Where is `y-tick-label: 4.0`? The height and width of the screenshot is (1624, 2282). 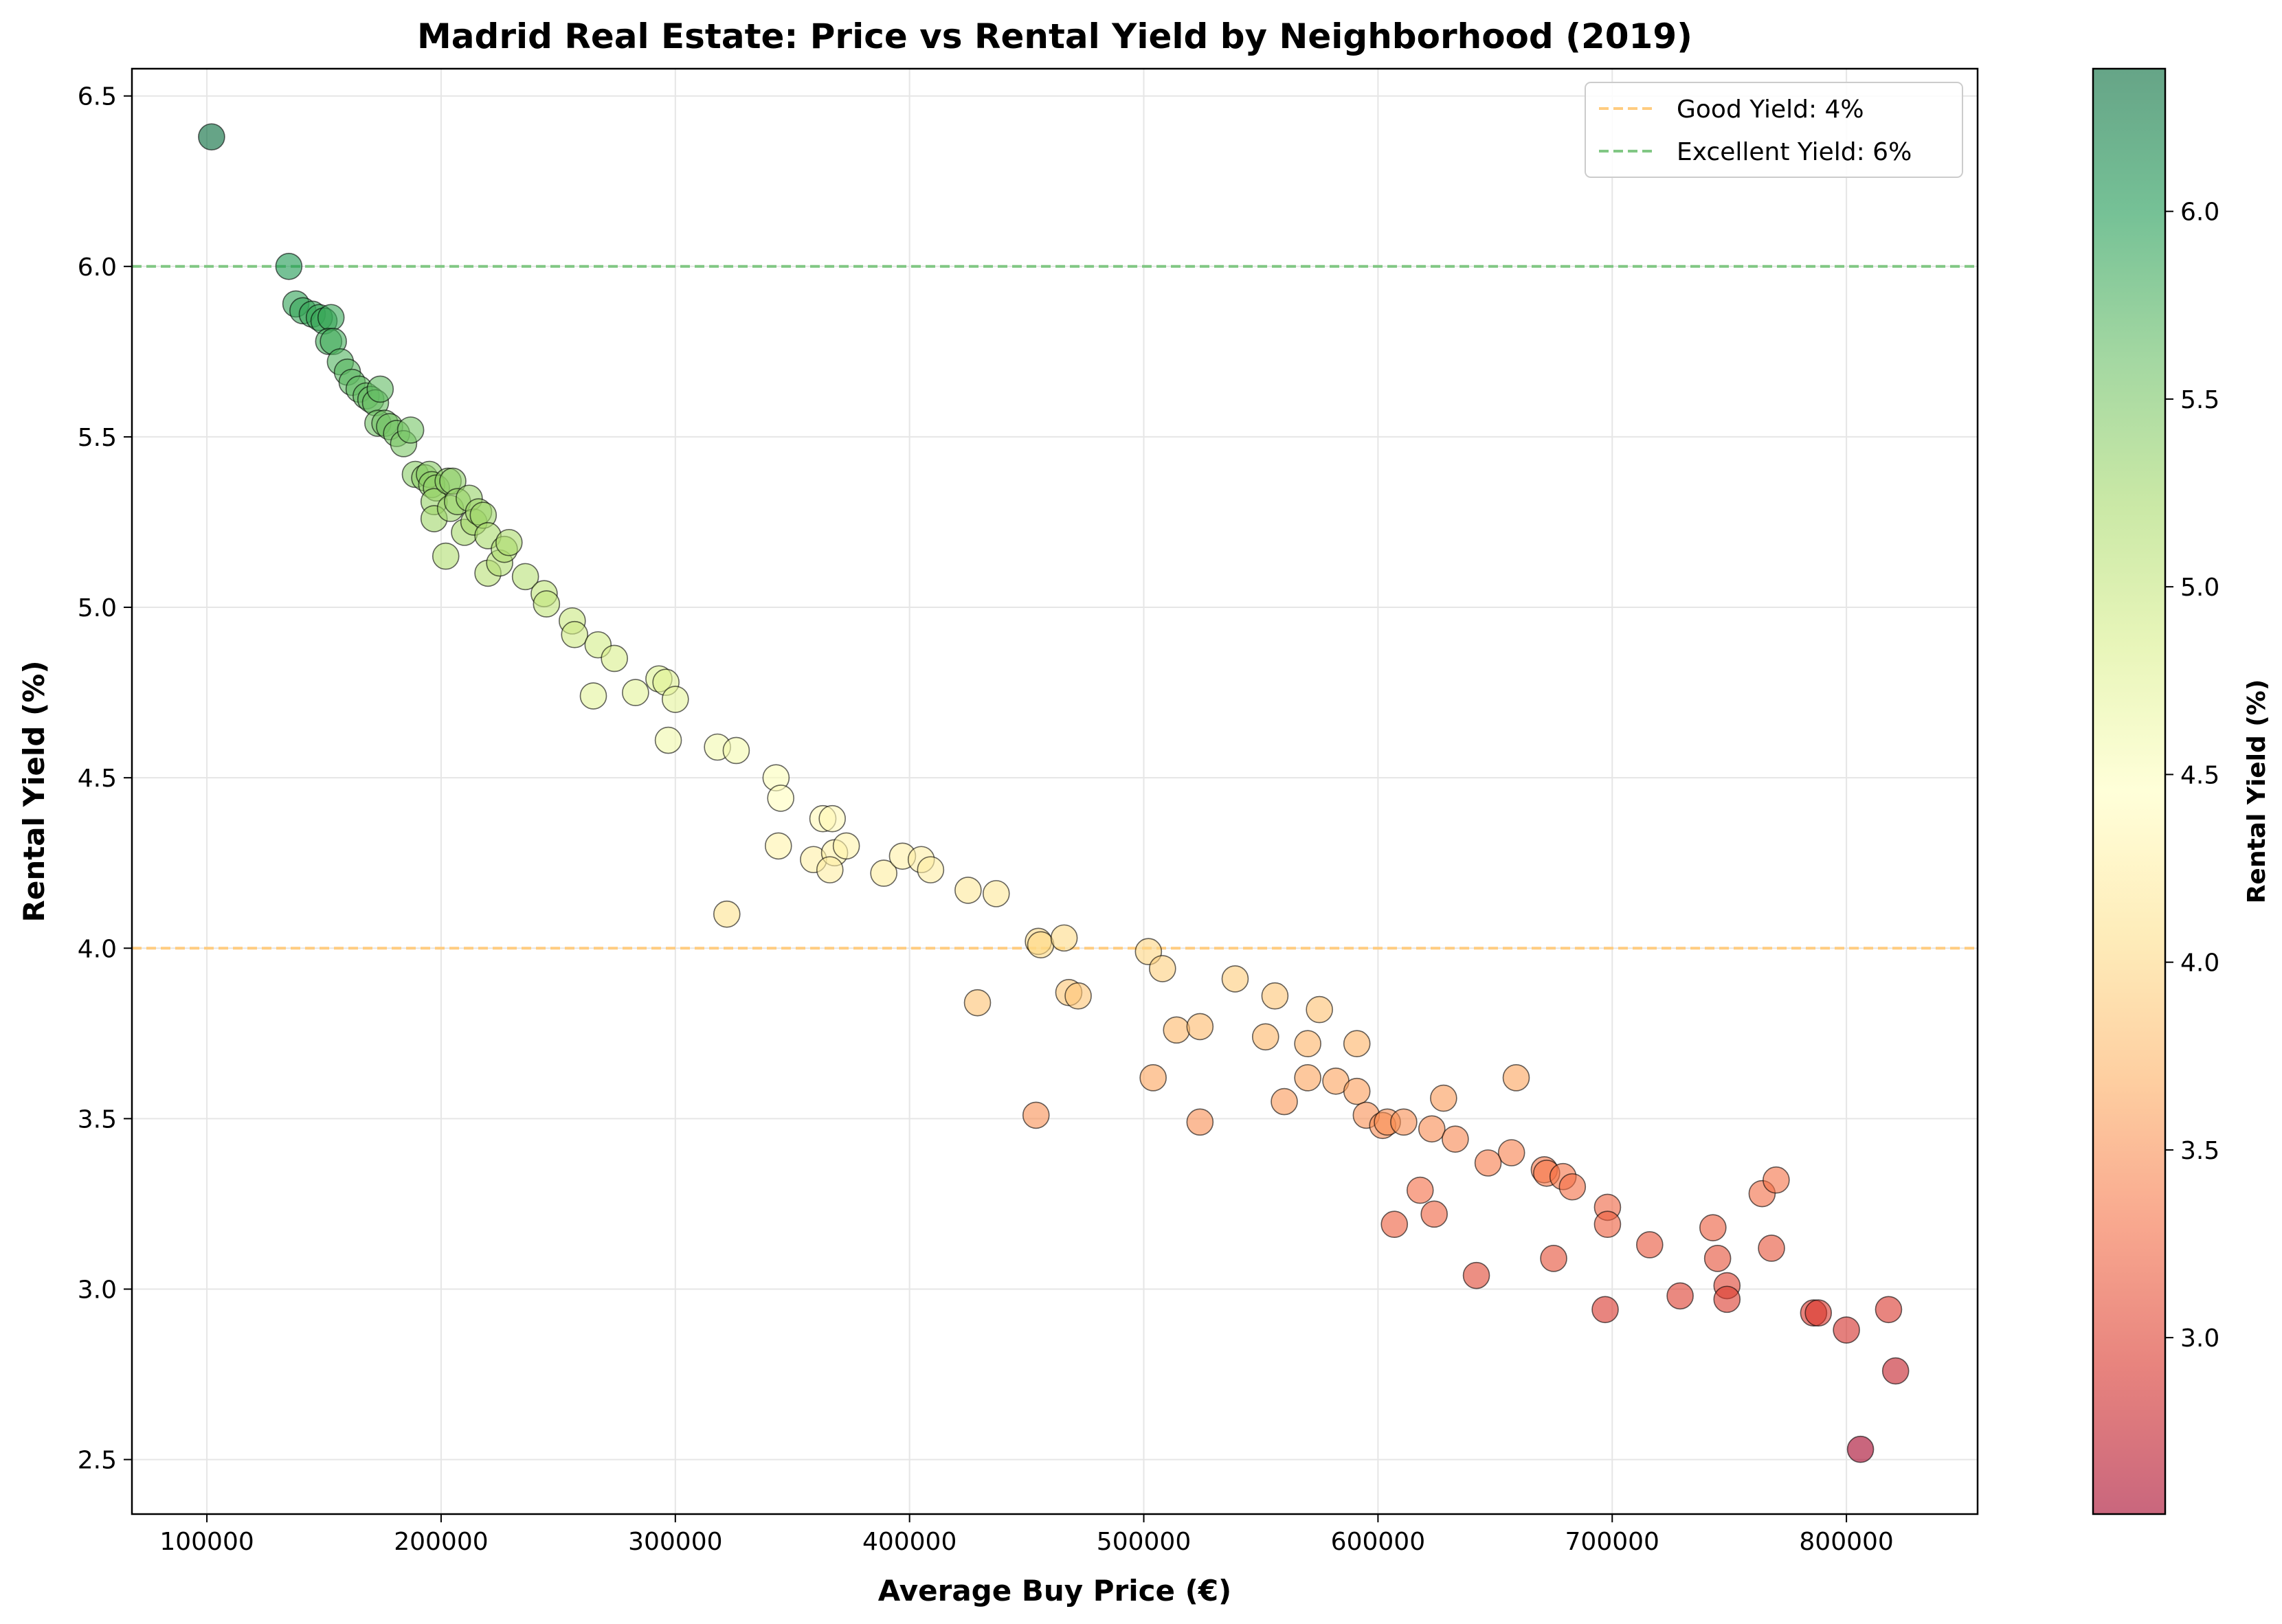
y-tick-label: 4.0 is located at coordinates (97, 949).